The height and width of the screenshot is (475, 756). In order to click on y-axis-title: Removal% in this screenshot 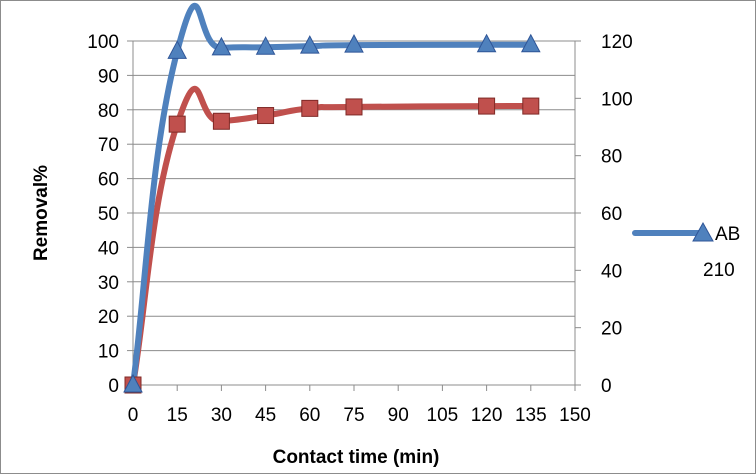, I will do `click(41, 213)`.